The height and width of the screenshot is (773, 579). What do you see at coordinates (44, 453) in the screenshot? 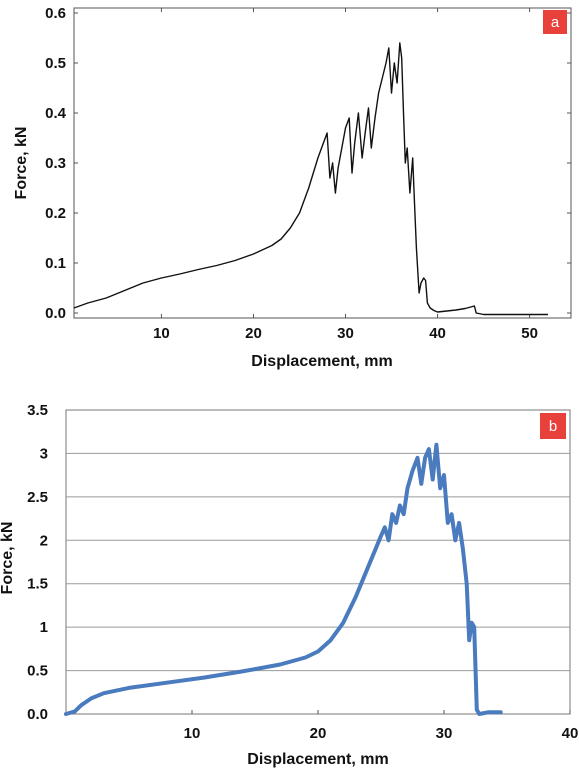
I see `y-tick-label: 3` at bounding box center [44, 453].